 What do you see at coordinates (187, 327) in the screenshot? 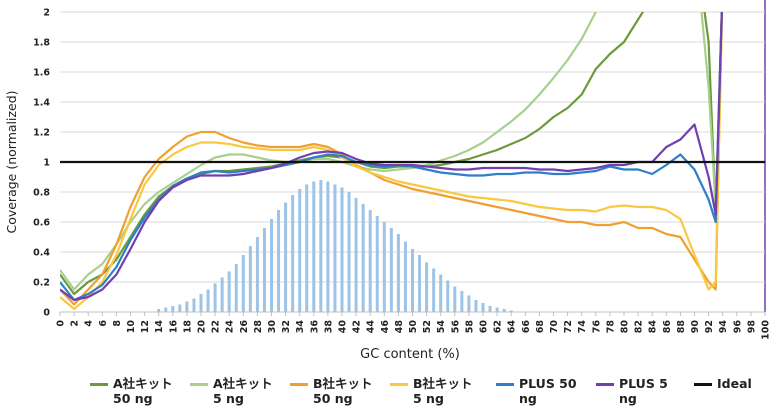
I see `x-tick-label: 18` at bounding box center [187, 327].